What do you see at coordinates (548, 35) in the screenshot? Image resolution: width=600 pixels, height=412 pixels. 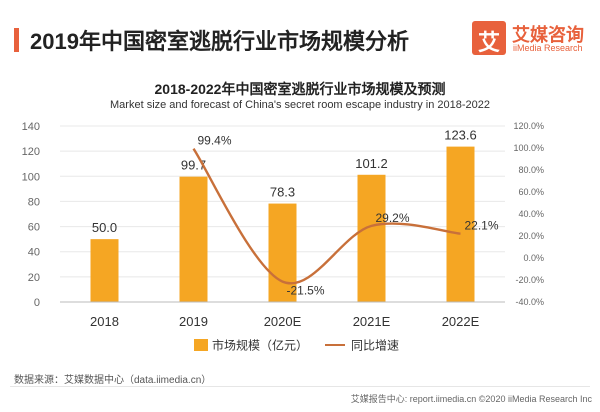 I see `logo-name-cn: 艾媒咨询` at bounding box center [548, 35].